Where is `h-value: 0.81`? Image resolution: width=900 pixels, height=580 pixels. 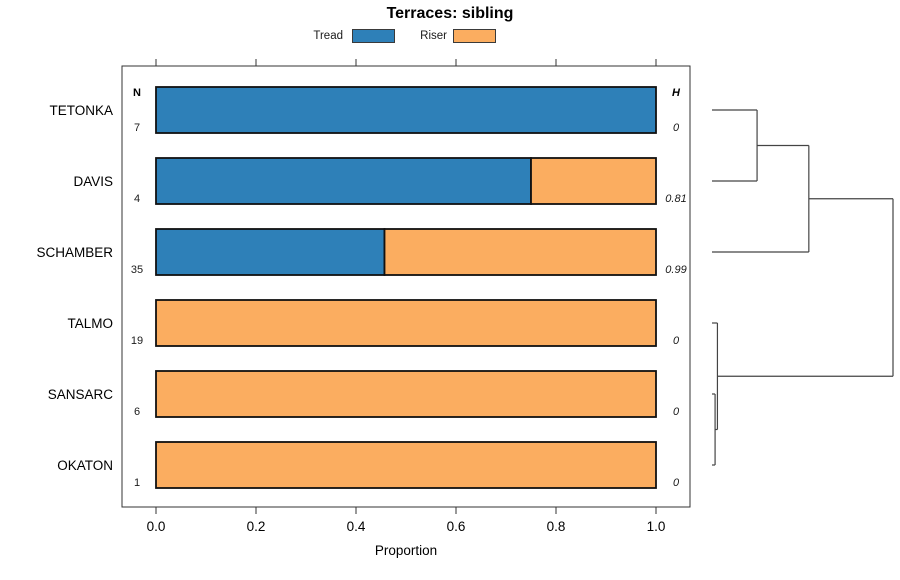
h-value: 0.81 is located at coordinates (675, 199).